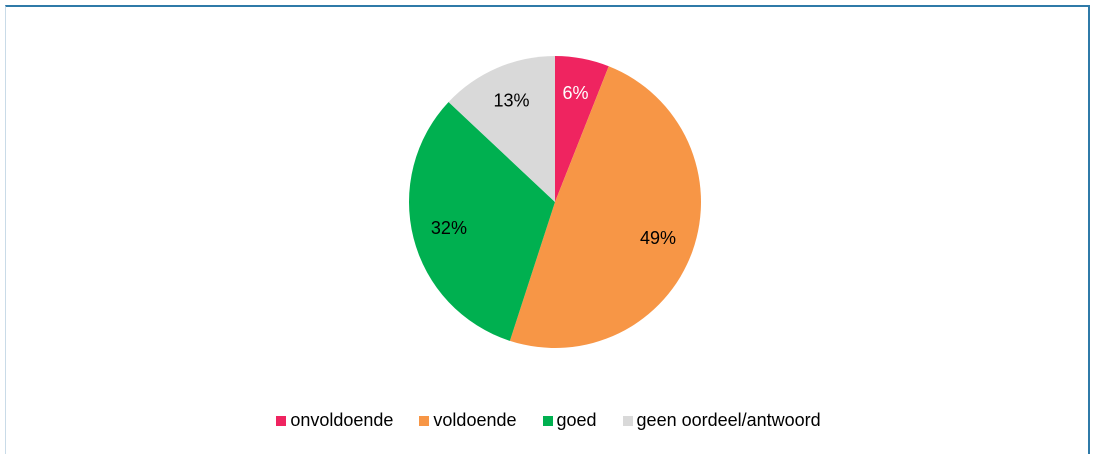 The image size is (1097, 454). I want to click on legend-item: voldoende, so click(468, 420).